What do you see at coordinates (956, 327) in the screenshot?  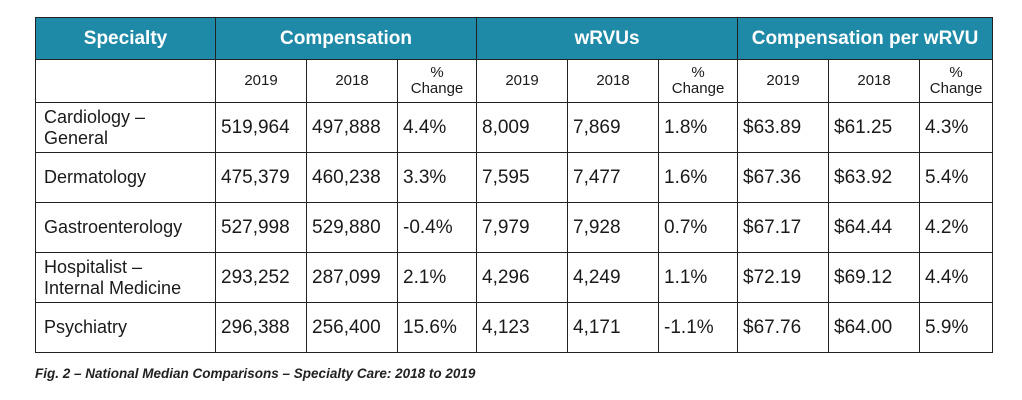 I see `cell-cpw-pct: 5.9%` at bounding box center [956, 327].